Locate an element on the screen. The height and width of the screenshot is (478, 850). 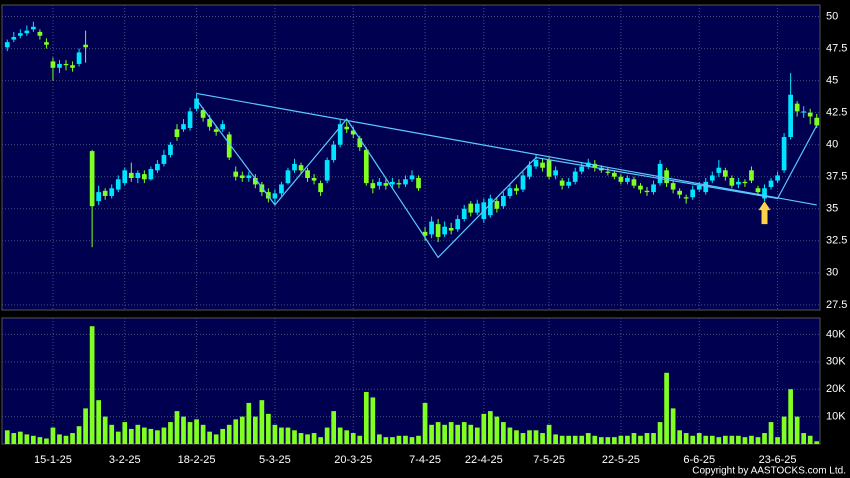
x-tick-label: 22-4-25 is located at coordinates (484, 460).